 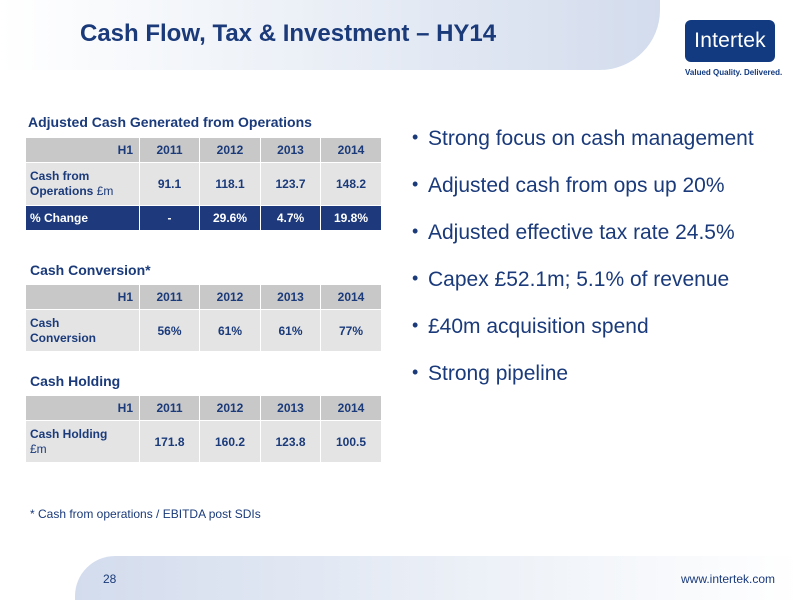 I want to click on table-cell: 77%, so click(x=351, y=330).